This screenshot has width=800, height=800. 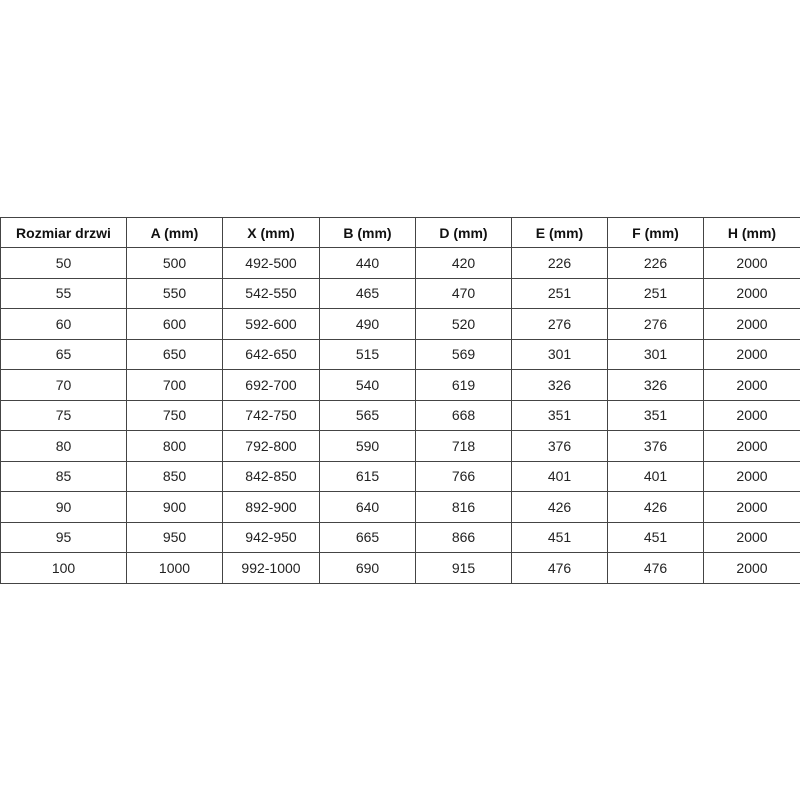 What do you see at coordinates (463, 263) in the screenshot?
I see `table-cell: 420` at bounding box center [463, 263].